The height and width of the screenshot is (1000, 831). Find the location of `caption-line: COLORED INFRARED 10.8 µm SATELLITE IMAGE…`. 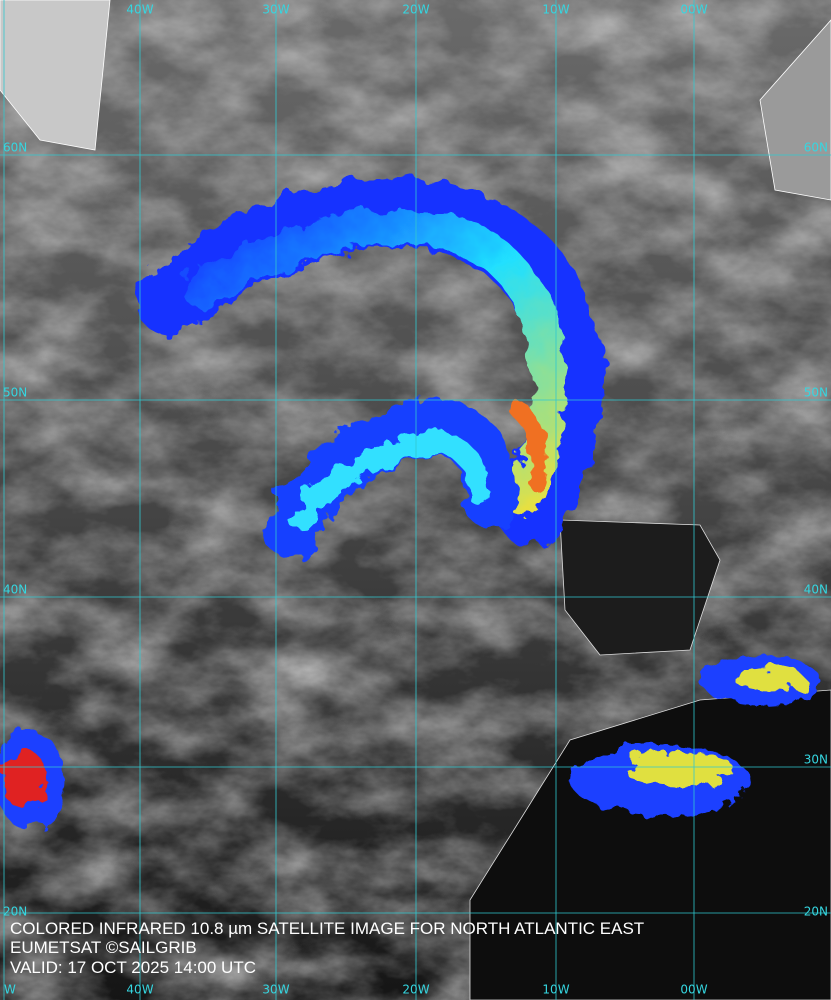

caption-line: COLORED INFRARED 10.8 µm SATELLITE IMAGE… is located at coordinates (327, 928).